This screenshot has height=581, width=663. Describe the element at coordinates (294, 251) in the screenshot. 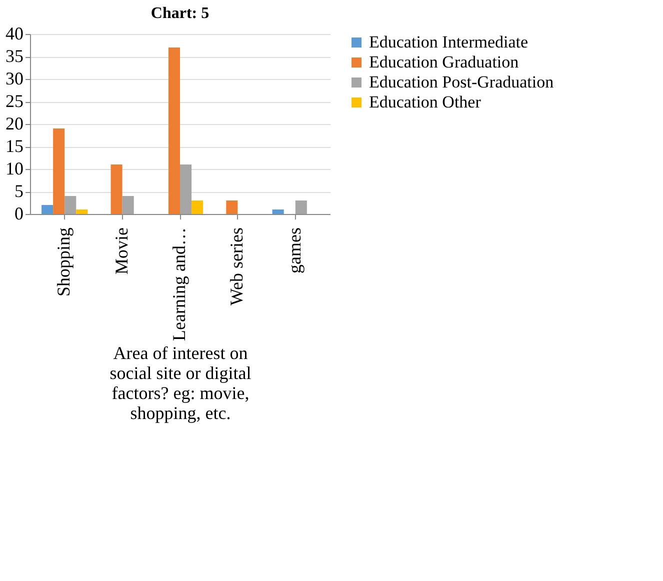

I see `x-tick-label: games` at that location.